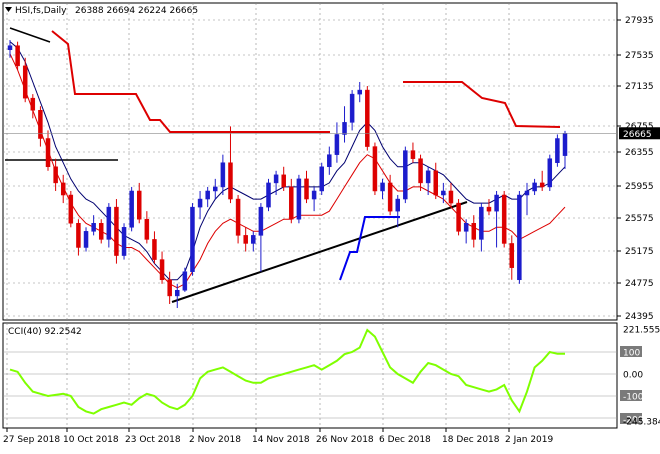 The image size is (660, 454). I want to click on price-axis-label: 27935, so click(639, 21).